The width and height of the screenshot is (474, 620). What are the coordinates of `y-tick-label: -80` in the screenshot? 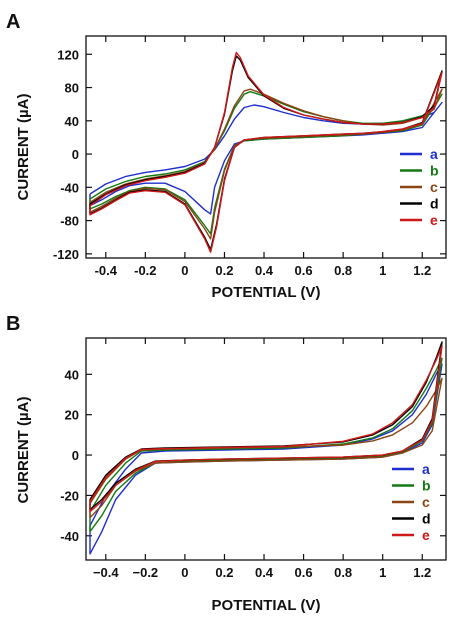 It's located at (69, 221).